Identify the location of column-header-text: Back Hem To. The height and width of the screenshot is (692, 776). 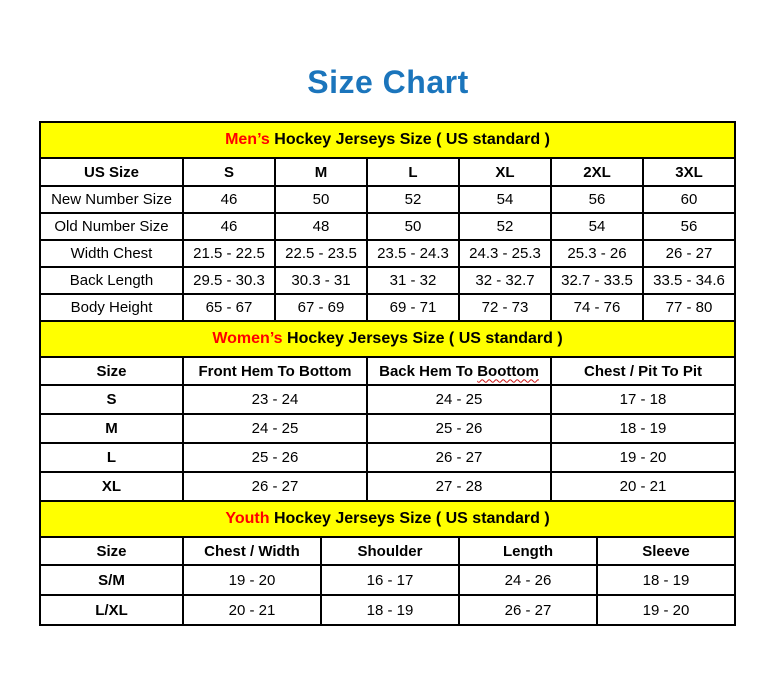
(428, 371).